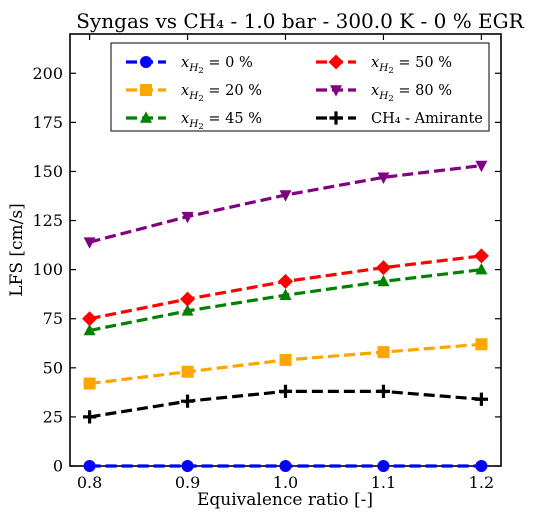 The width and height of the screenshot is (550, 521). I want to click on legend-label: CH₄ - Amirante, so click(427, 119).